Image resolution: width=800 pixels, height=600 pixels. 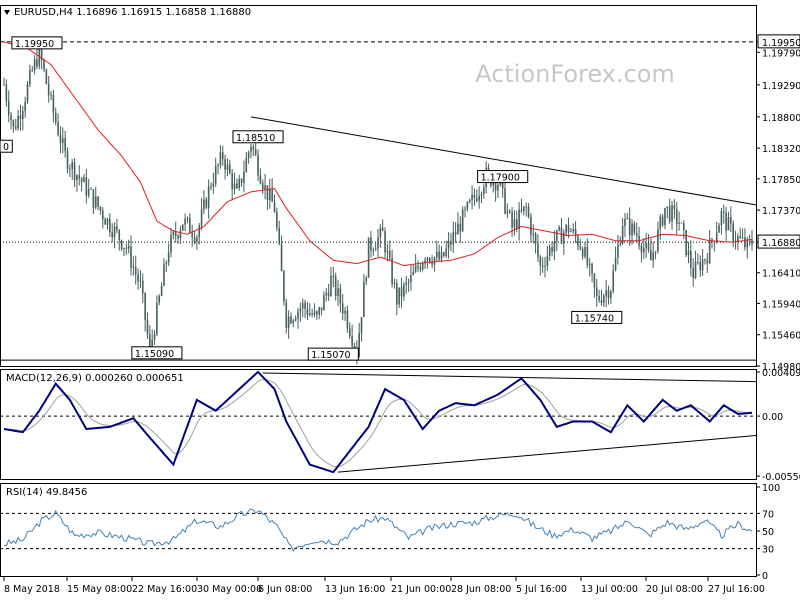 I want to click on macd-title: MACD(12,26,9) 0.000260 0.000651, so click(x=95, y=378).